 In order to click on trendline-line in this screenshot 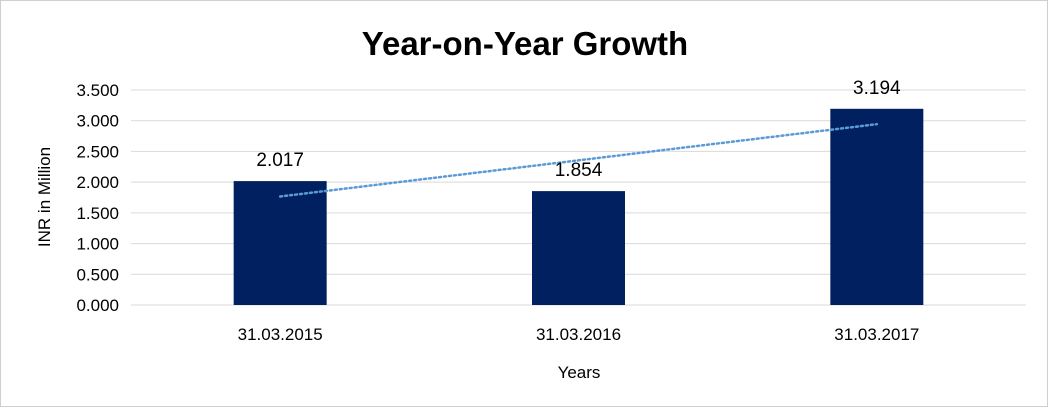, I will do `click(578, 160)`.